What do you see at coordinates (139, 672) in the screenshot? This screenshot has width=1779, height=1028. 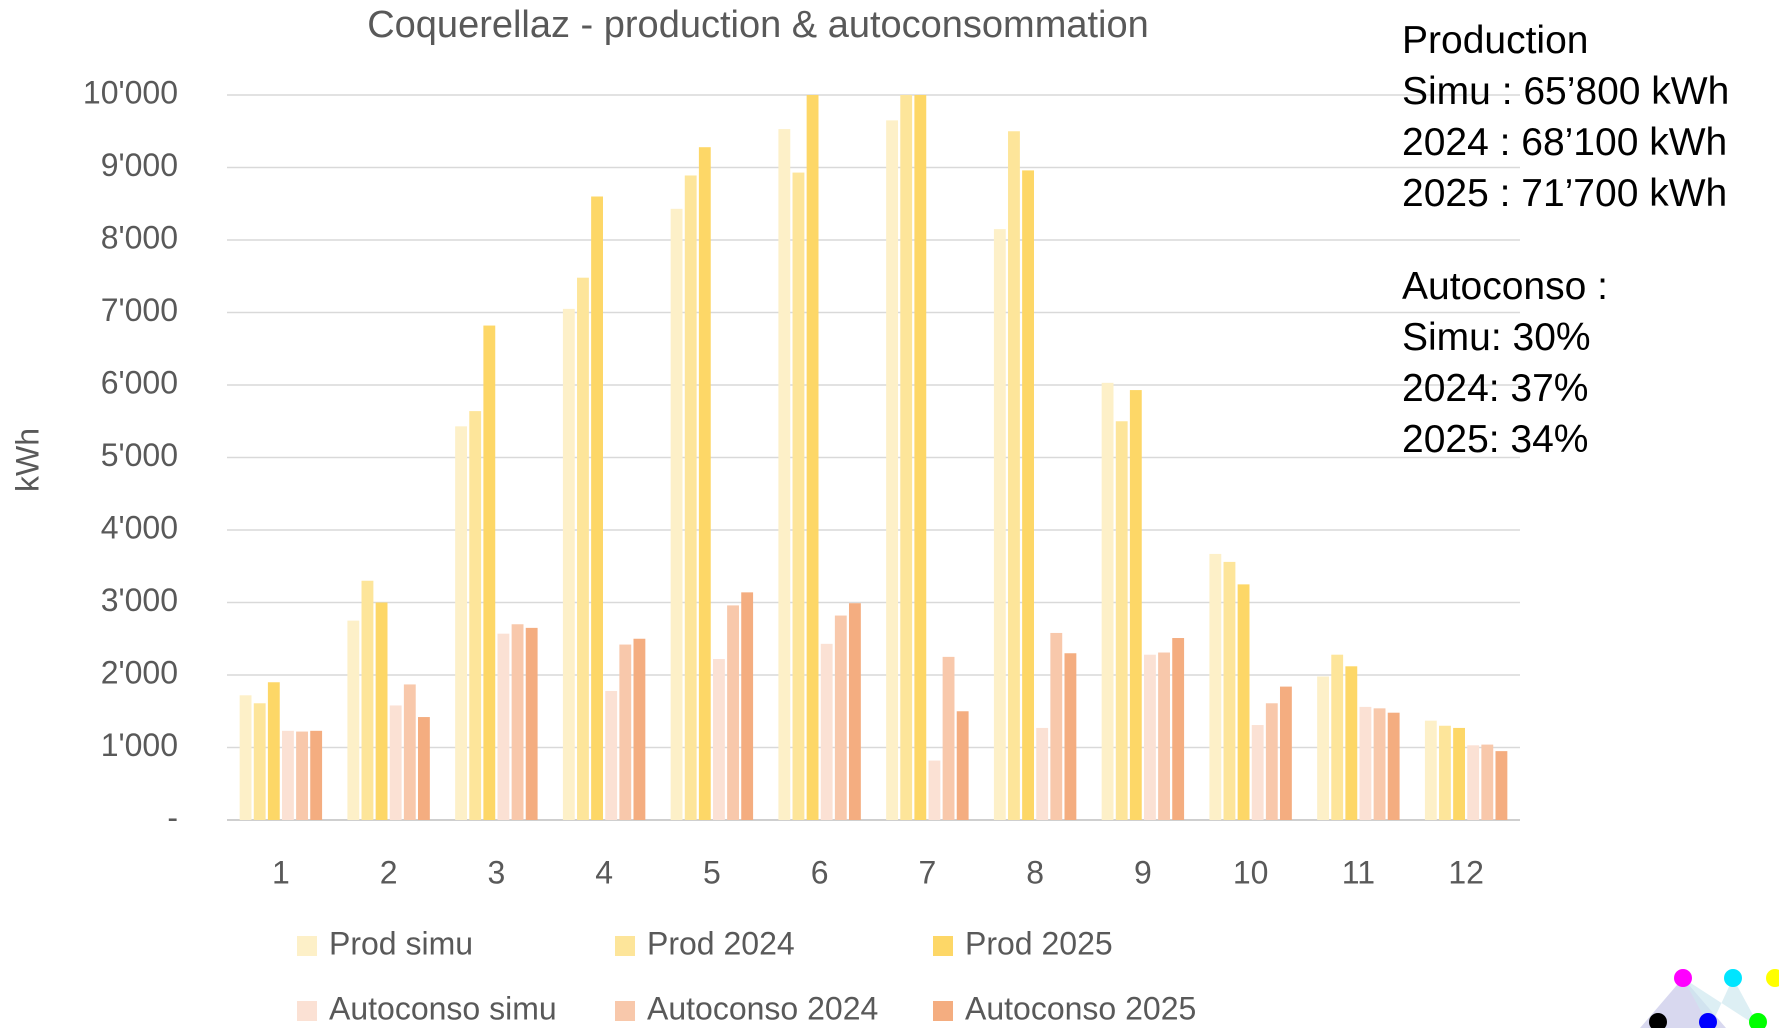 I see `y-tick-label: 2'000` at bounding box center [139, 672].